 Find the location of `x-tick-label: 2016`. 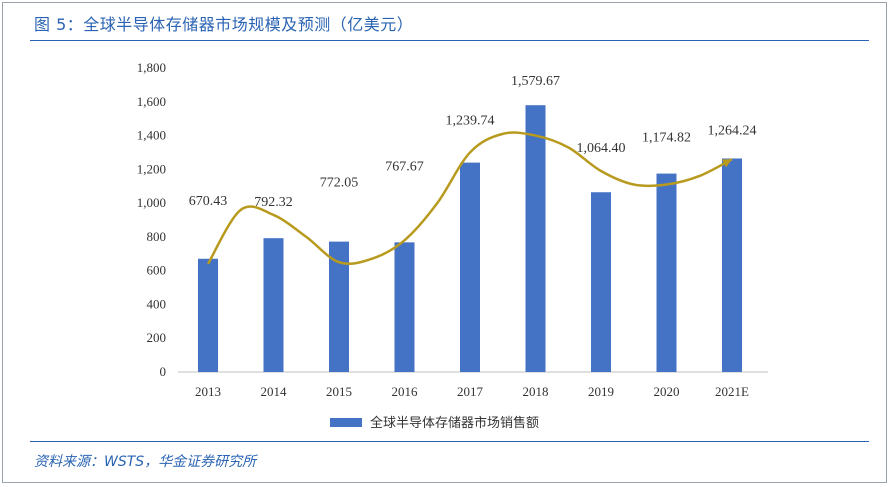

x-tick-label: 2016 is located at coordinates (405, 391).